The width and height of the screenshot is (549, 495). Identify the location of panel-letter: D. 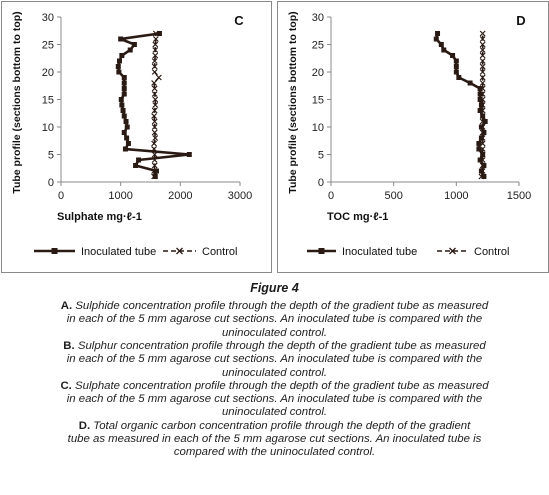
(520, 20).